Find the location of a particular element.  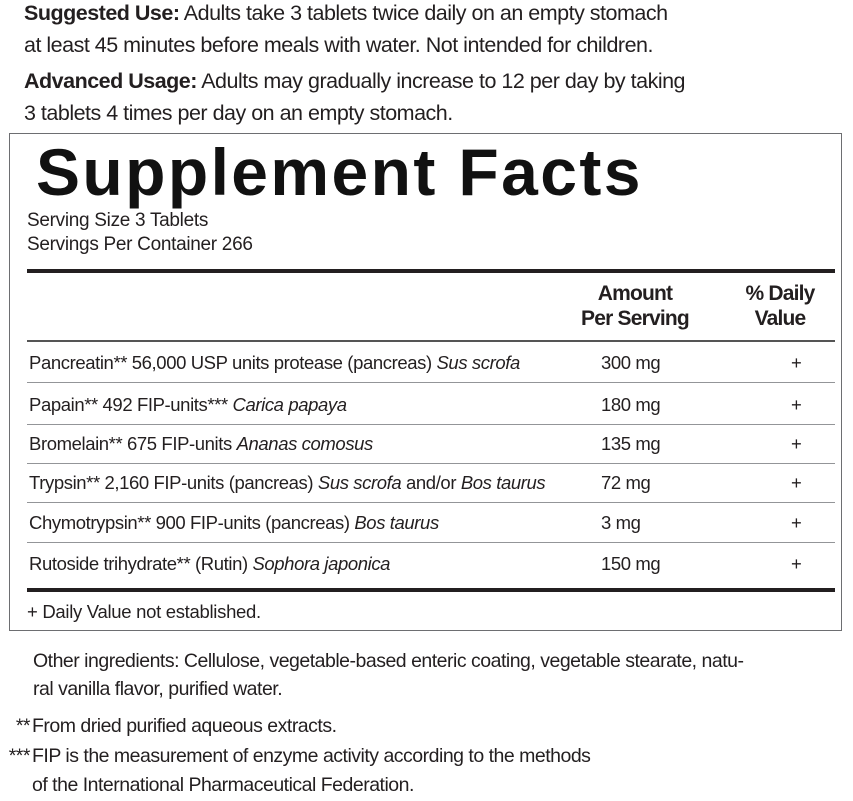

ingredient-amount: 3 mg is located at coordinates (621, 522).